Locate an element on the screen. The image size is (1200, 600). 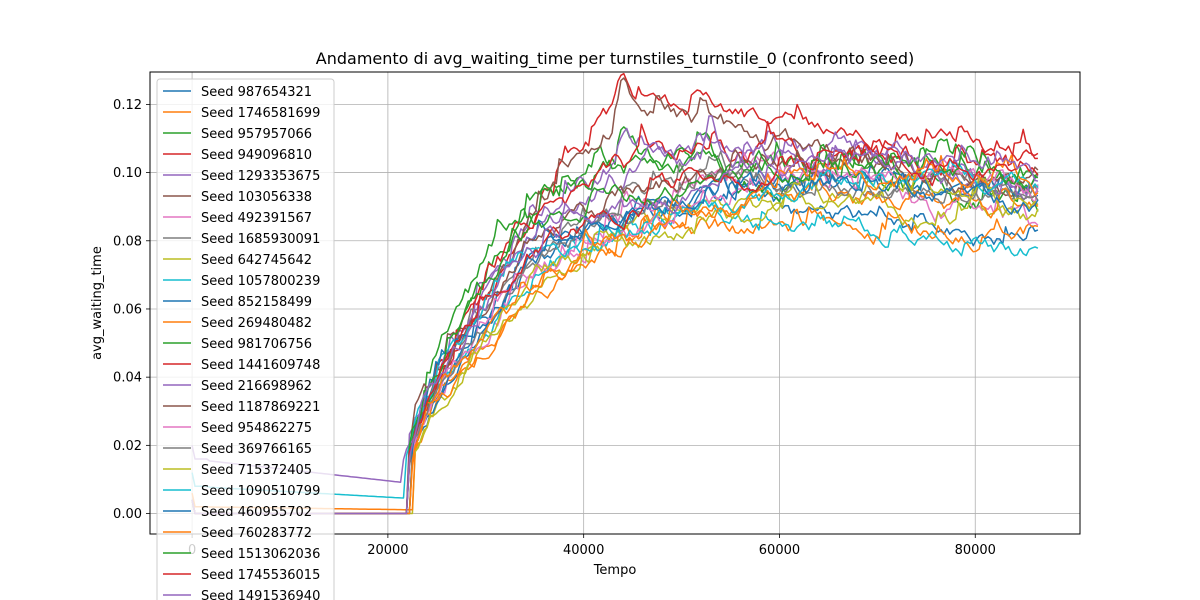
legend-label: Seed 1685930091 is located at coordinates (260, 239).